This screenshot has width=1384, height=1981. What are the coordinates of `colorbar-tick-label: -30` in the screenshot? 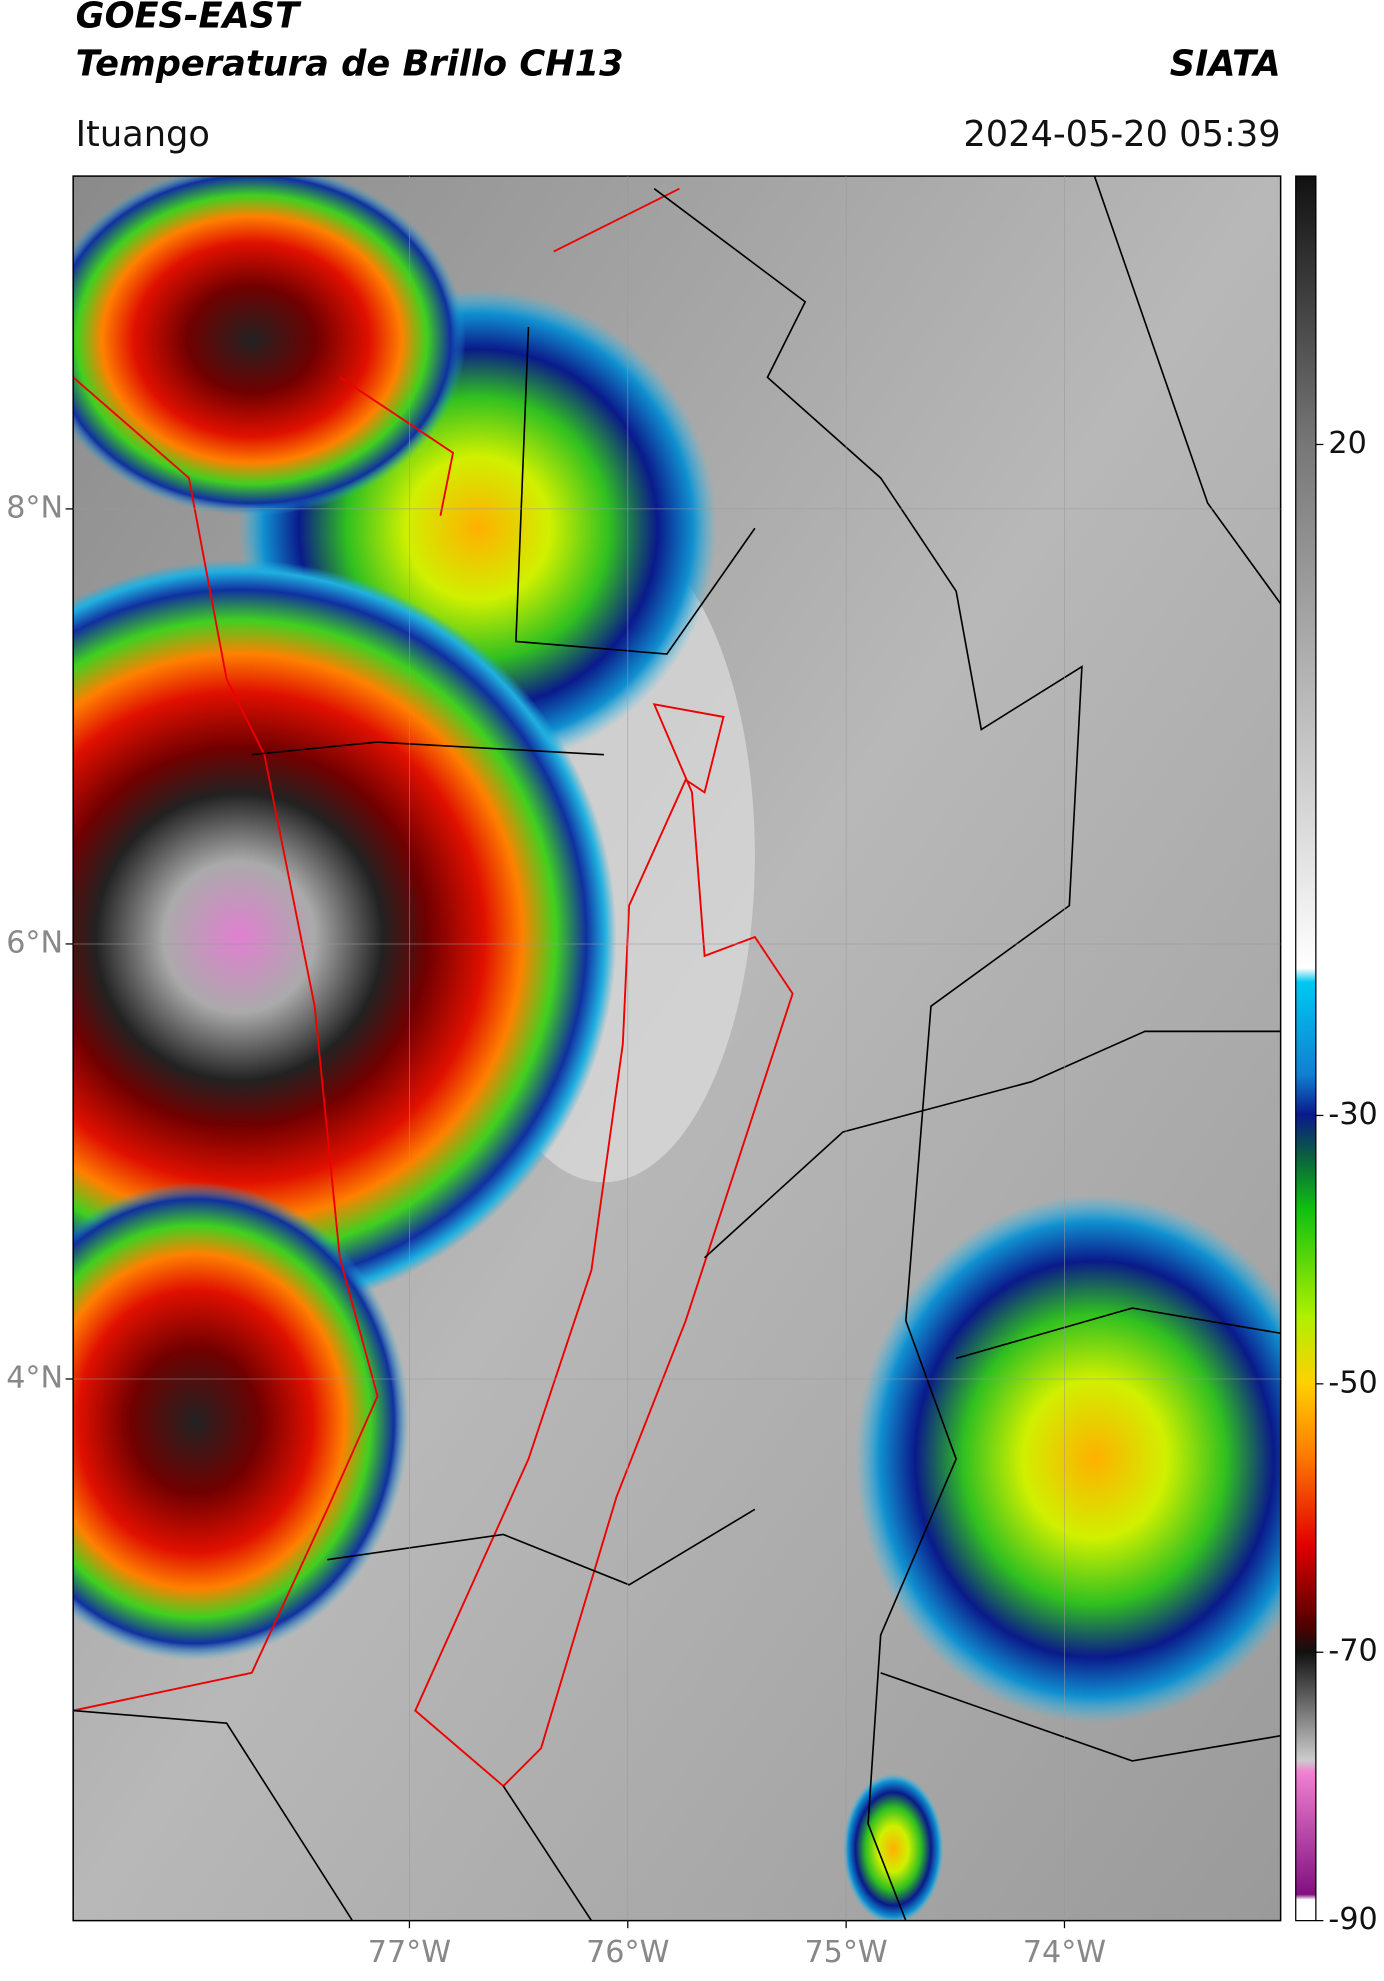 It's located at (1352, 1114).